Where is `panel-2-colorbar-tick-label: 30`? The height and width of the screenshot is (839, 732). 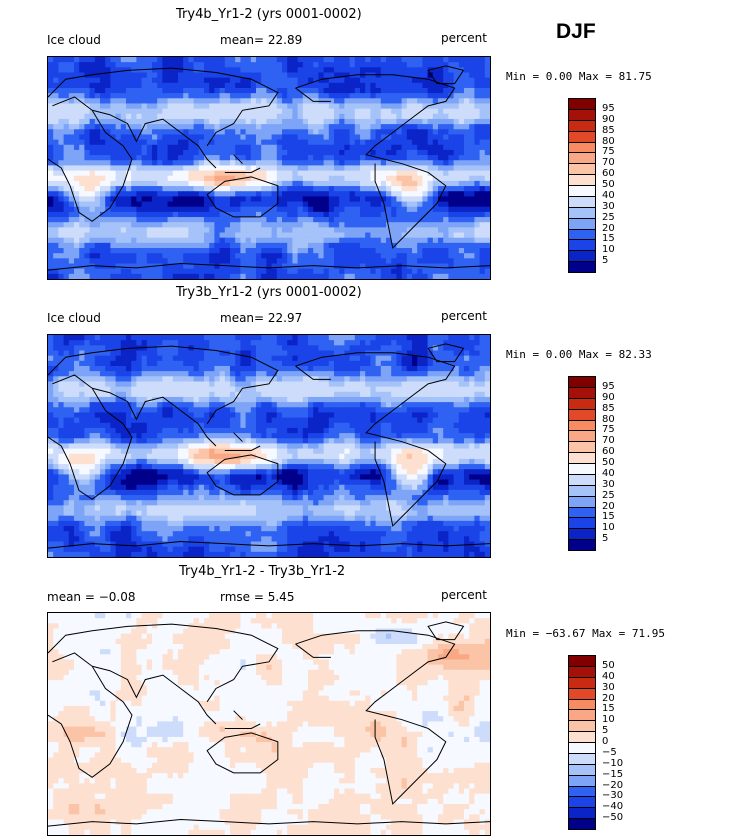 panel-2-colorbar-tick-label: 30 is located at coordinates (608, 484).